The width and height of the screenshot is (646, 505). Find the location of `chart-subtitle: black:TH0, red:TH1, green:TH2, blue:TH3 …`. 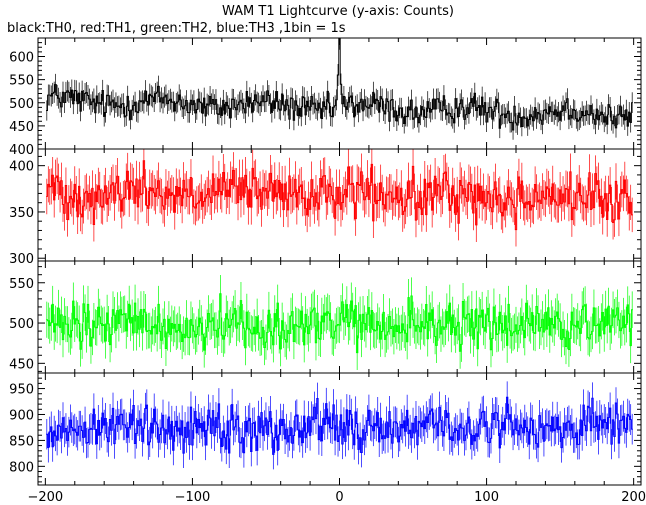

chart-subtitle: black:TH0, red:TH1, green:TH2, blue:TH3 … is located at coordinates (176, 28).